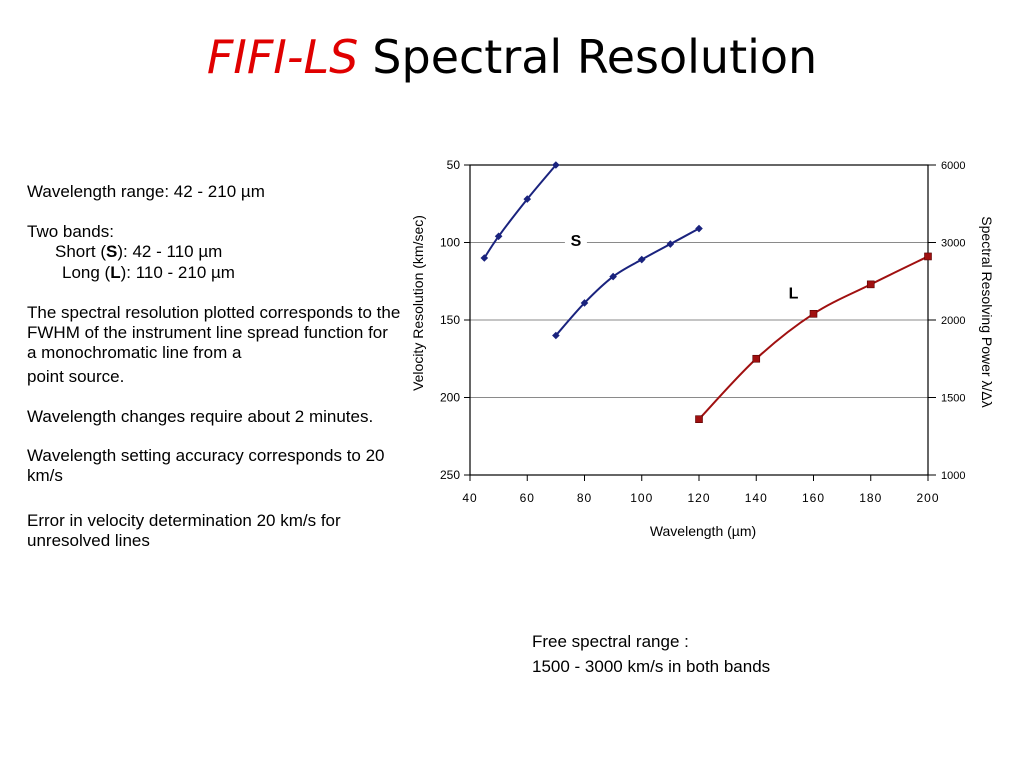 The height and width of the screenshot is (768, 1024). What do you see at coordinates (813, 498) in the screenshot?
I see `x-tick-label: 160` at bounding box center [813, 498].